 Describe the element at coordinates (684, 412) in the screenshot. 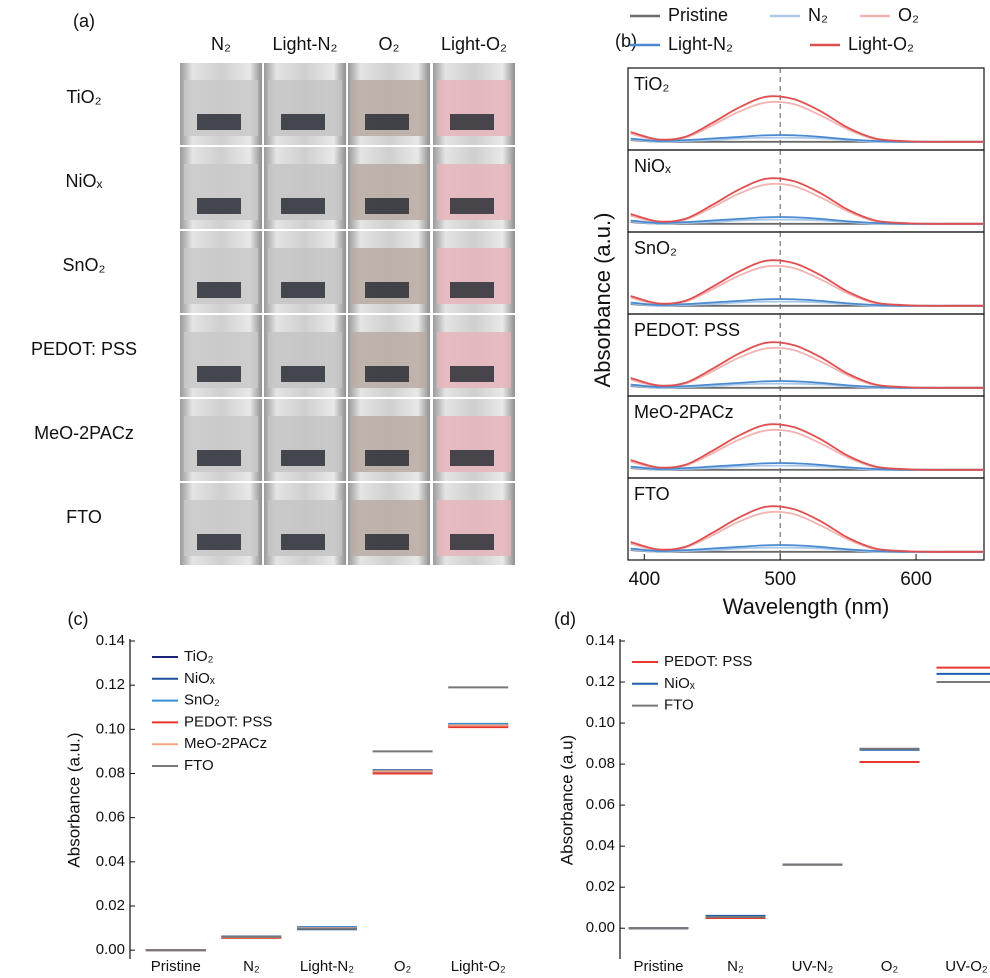

I see `subplot-label: MeO-2PACz` at that location.